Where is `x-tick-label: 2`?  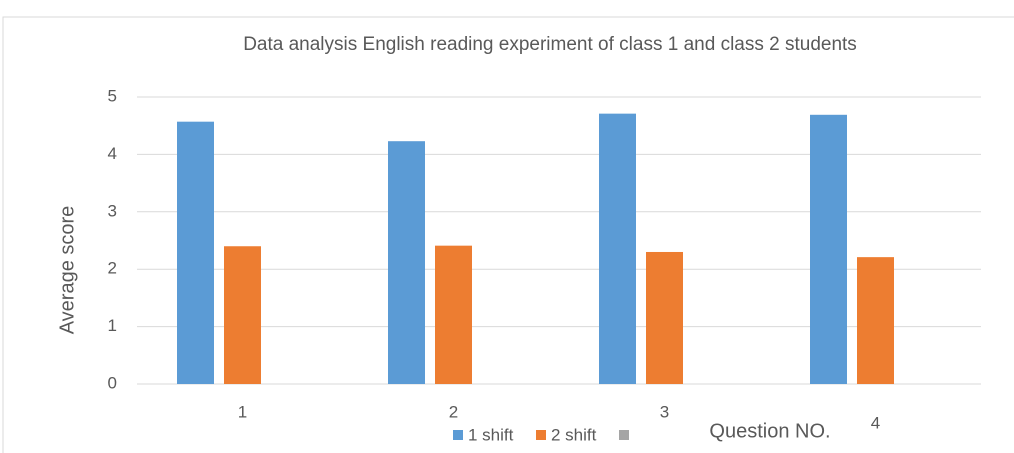
x-tick-label: 2 is located at coordinates (453, 411).